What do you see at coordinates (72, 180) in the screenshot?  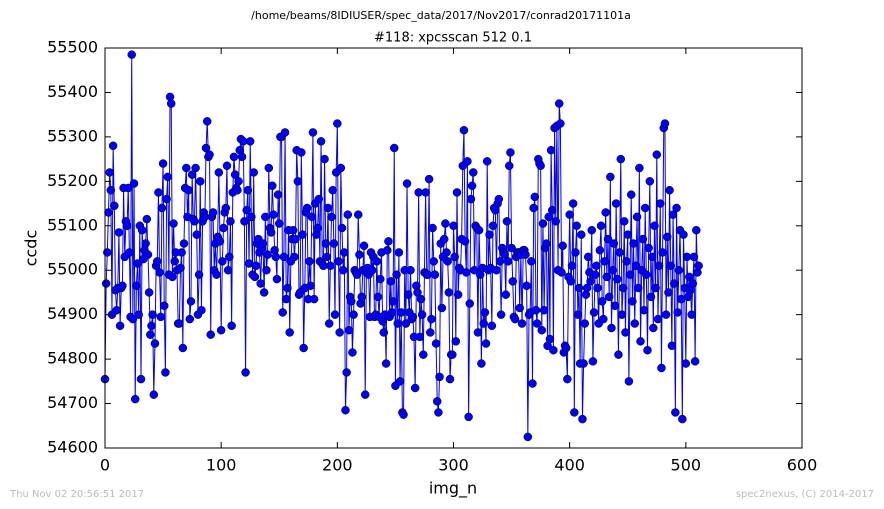 I see `y-tick-label: 55200` at bounding box center [72, 180].